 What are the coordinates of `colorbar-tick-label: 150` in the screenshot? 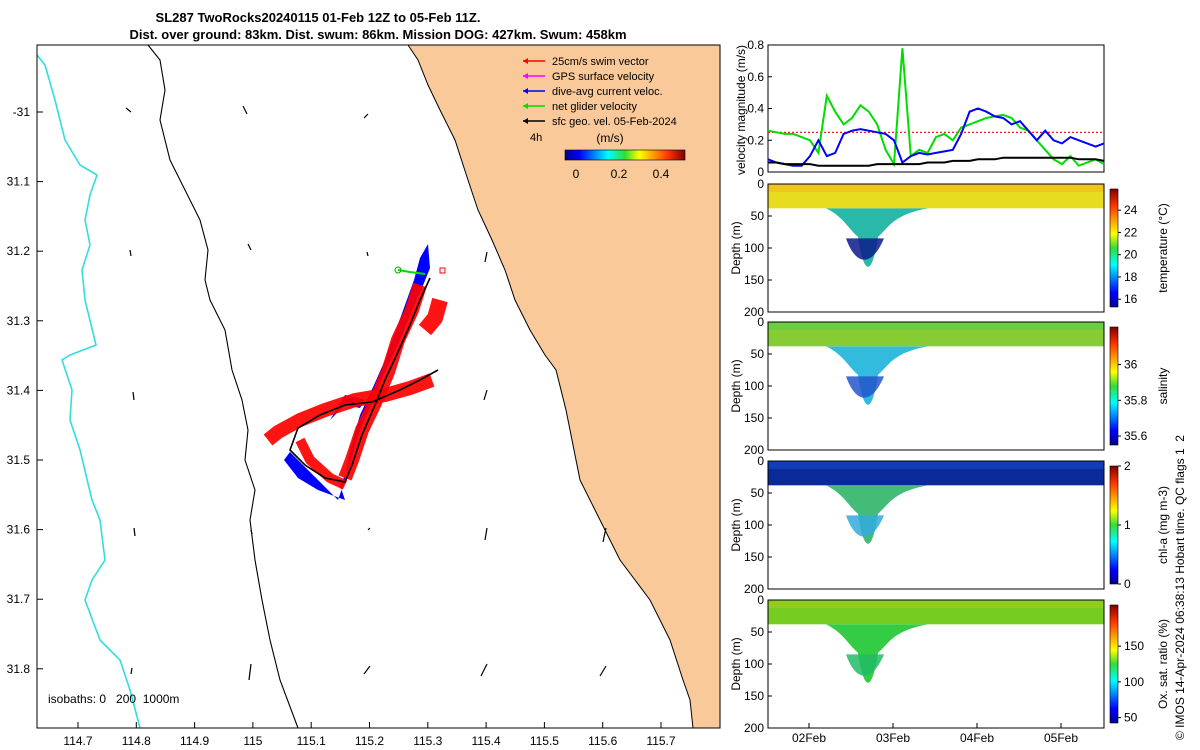 It's located at (1134, 646).